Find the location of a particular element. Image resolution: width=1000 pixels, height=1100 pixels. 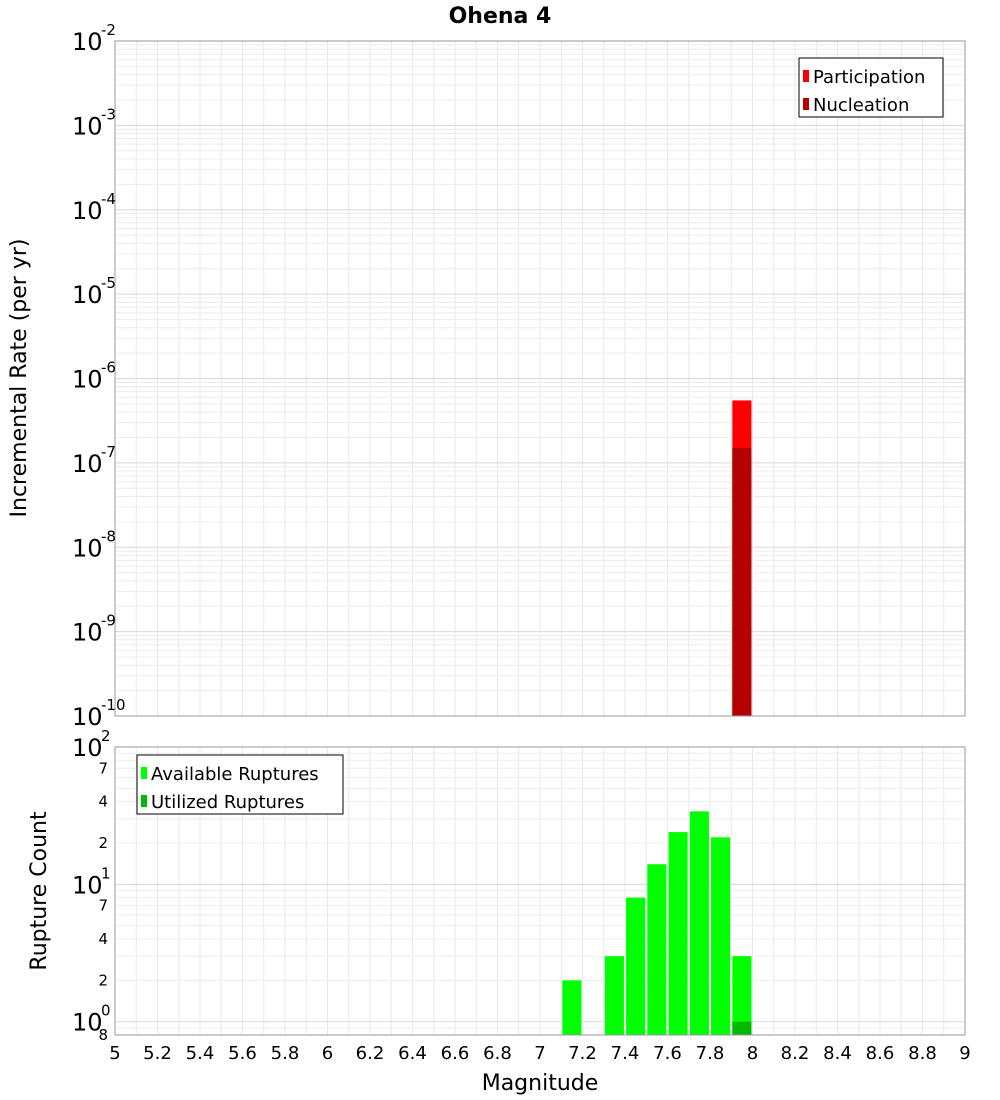

rate-y-tick-exponent: -8 is located at coordinates (108, 536).